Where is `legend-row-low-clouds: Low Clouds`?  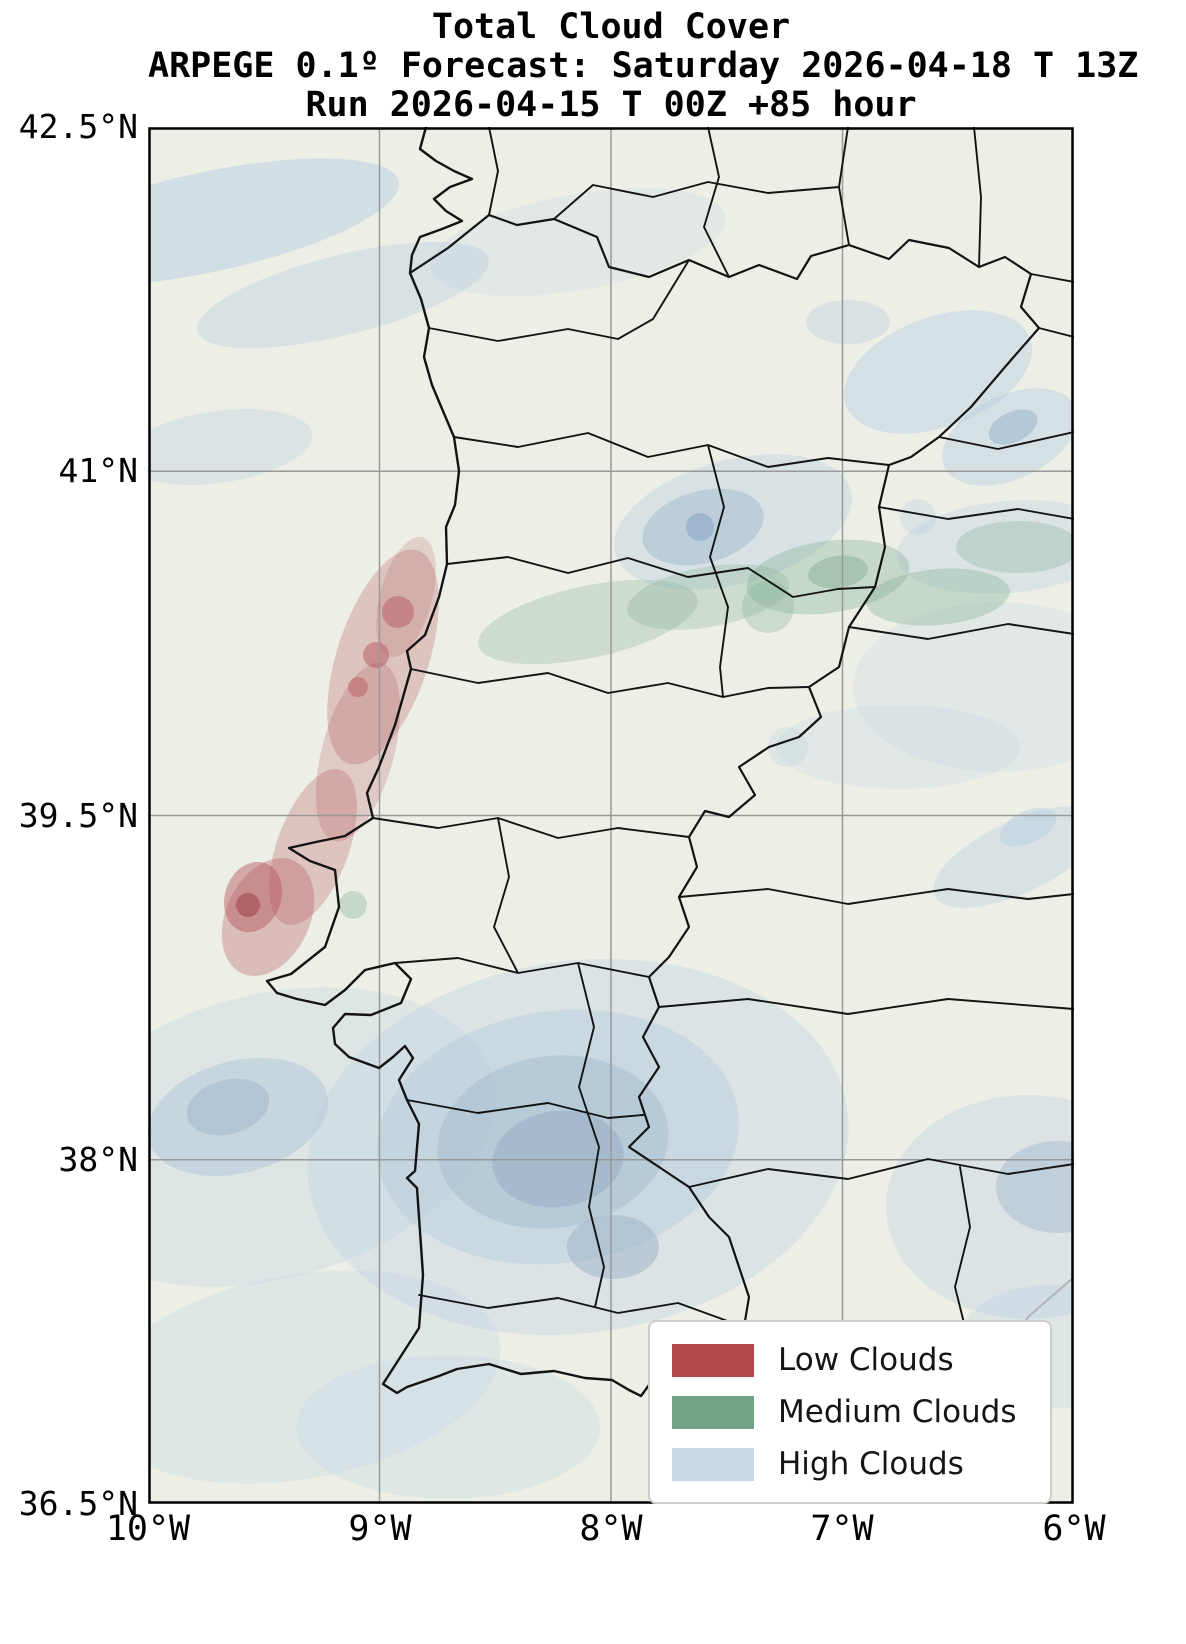
legend-row-low-clouds: Low Clouds is located at coordinates (850, 1360).